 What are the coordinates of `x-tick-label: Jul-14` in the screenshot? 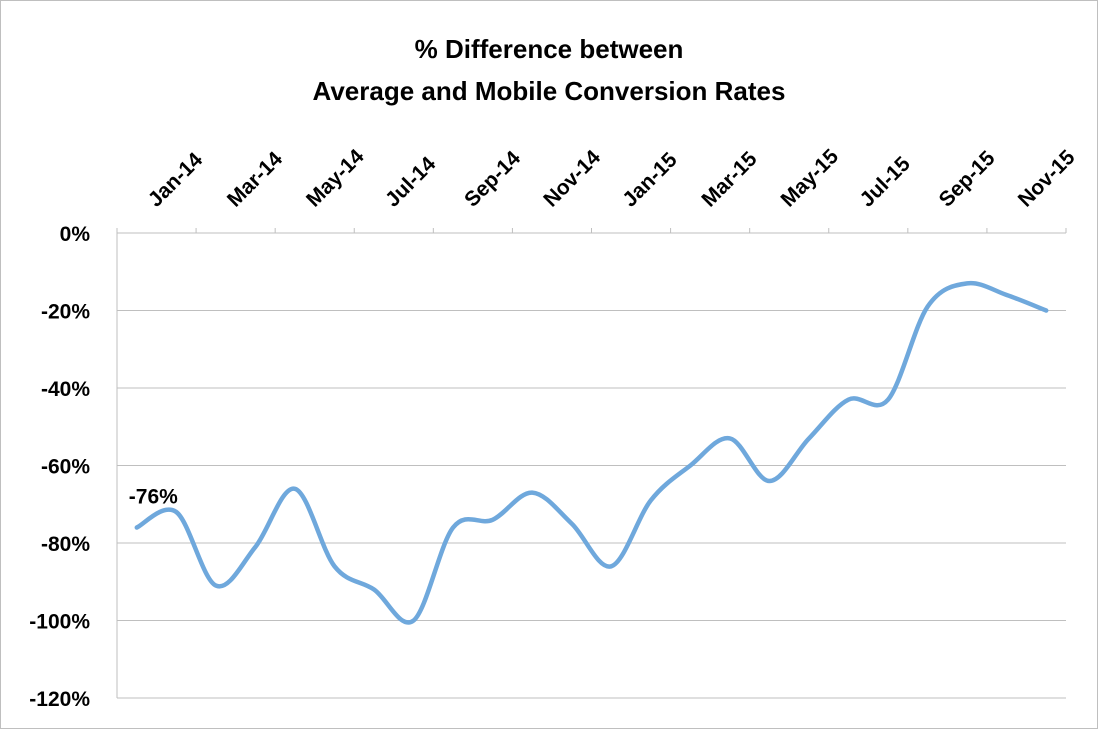 It's located at (410, 181).